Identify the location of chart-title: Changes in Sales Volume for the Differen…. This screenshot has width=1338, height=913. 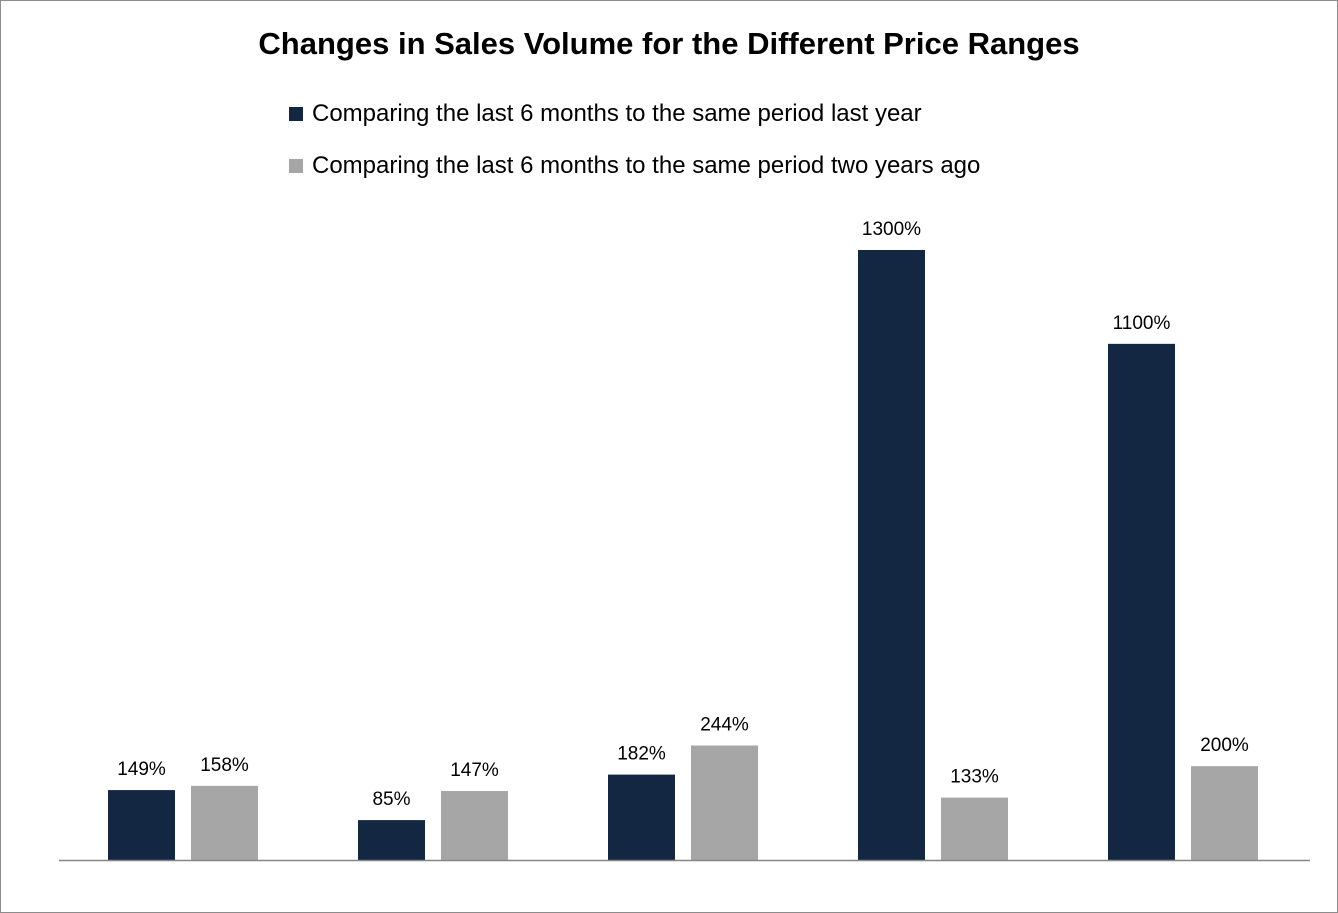
(669, 43).